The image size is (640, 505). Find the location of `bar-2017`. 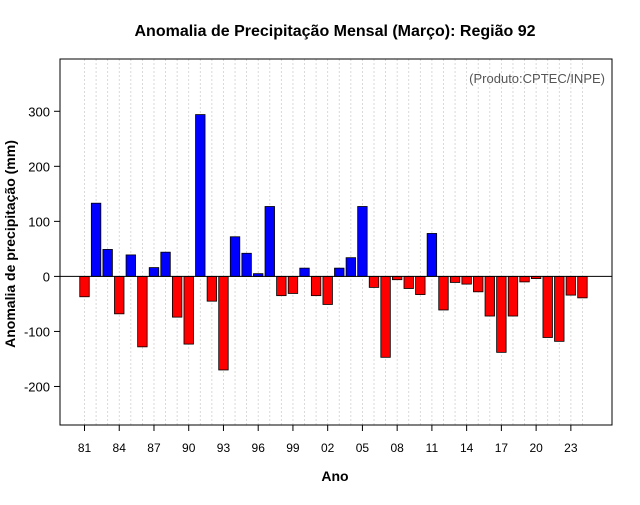

bar-2017 is located at coordinates (501, 314).